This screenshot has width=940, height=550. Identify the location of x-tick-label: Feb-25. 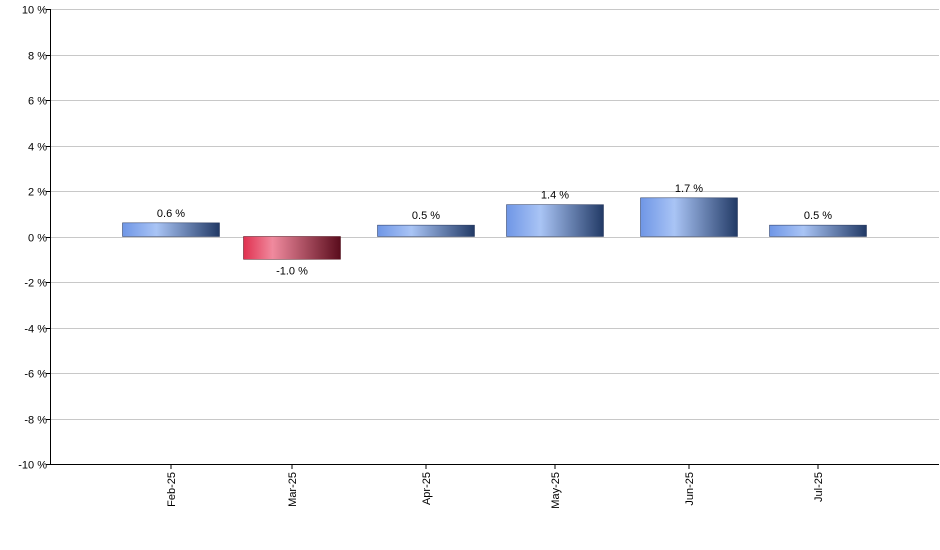
(172, 489).